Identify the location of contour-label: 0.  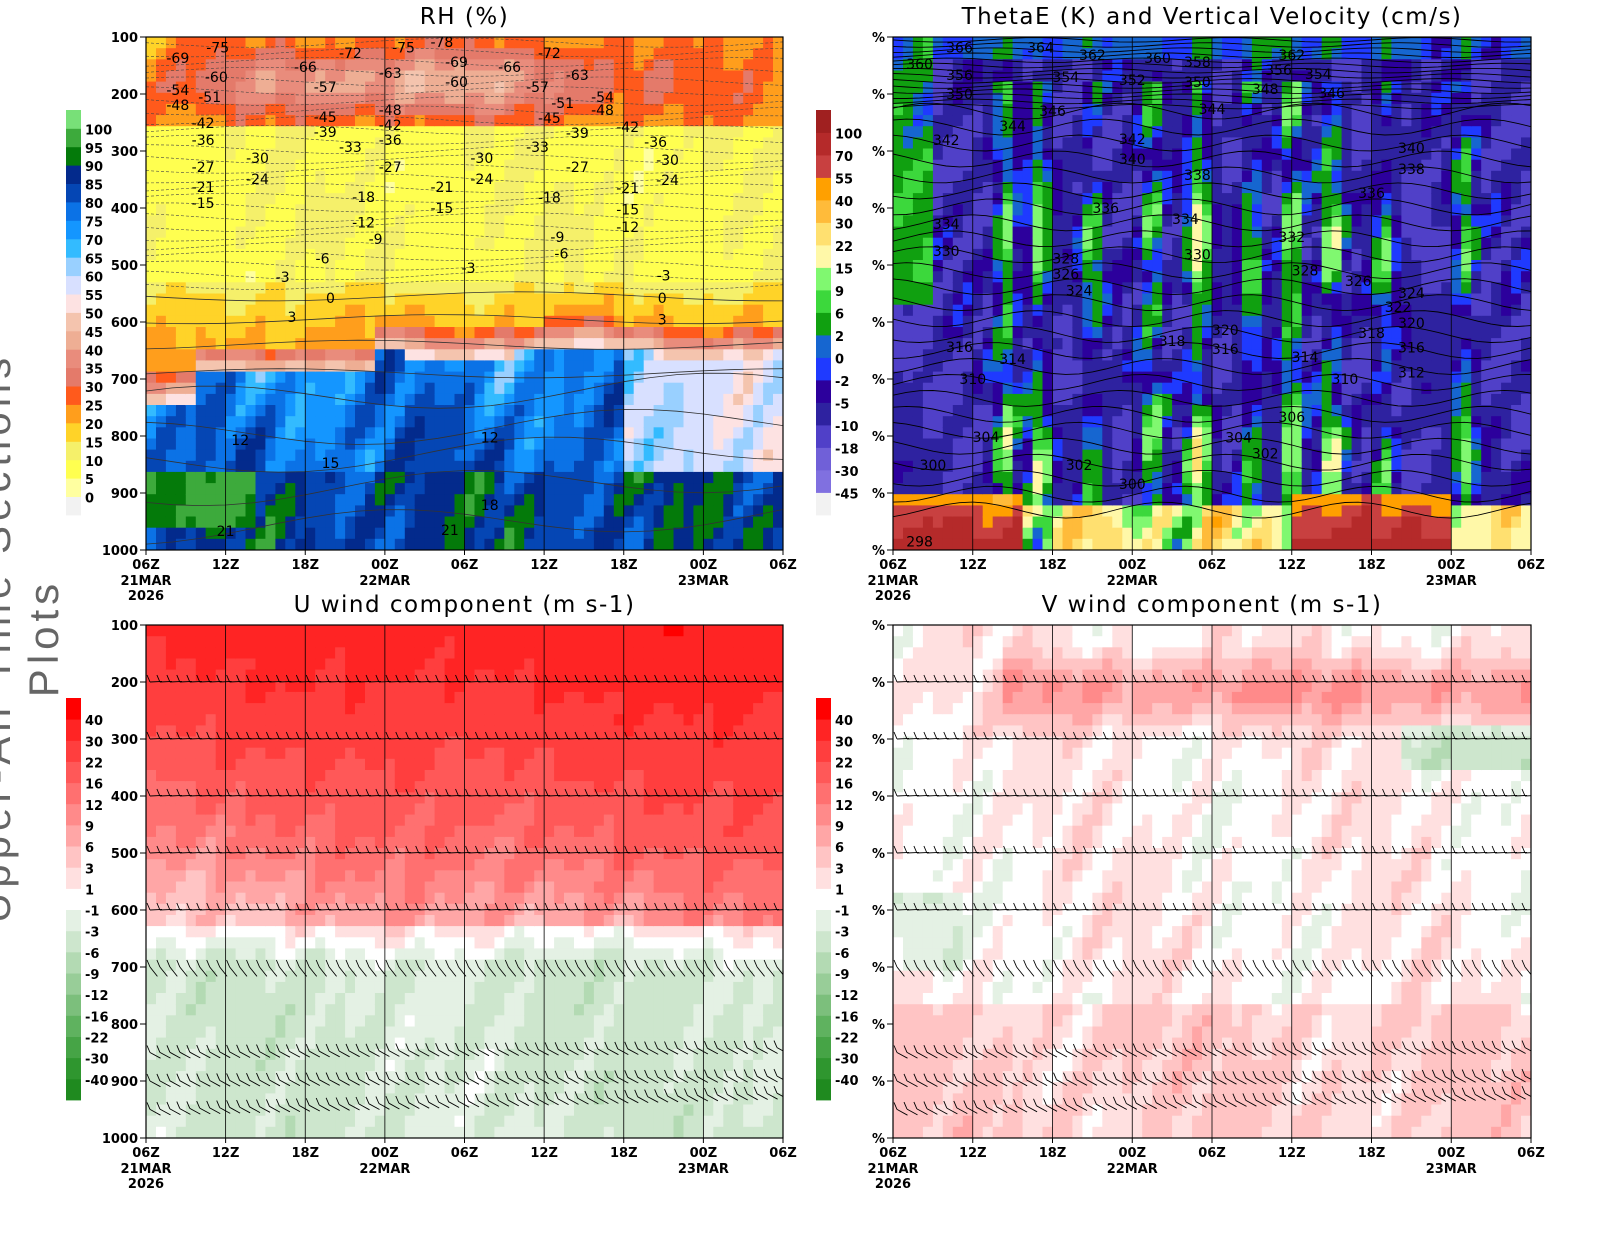
(662, 299).